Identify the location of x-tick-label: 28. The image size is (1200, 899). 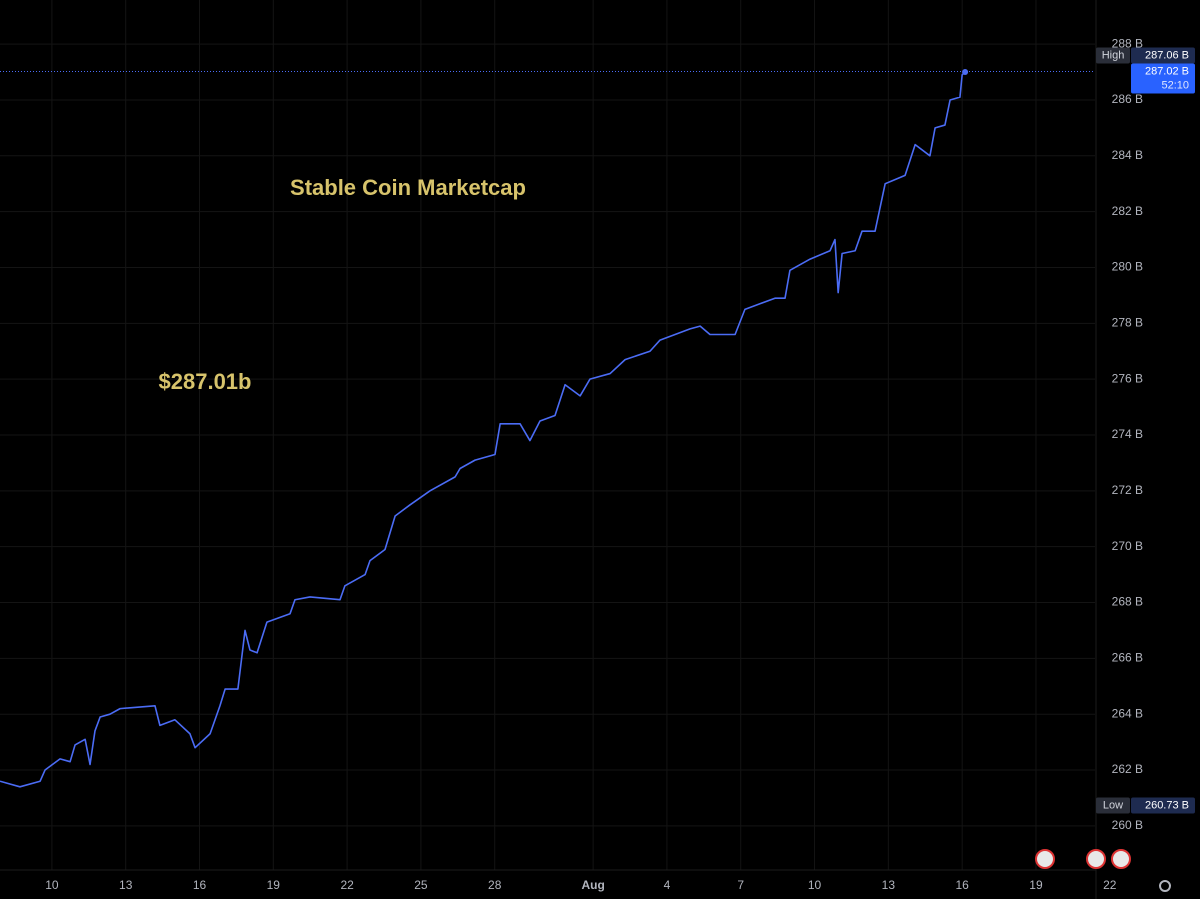
(495, 885).